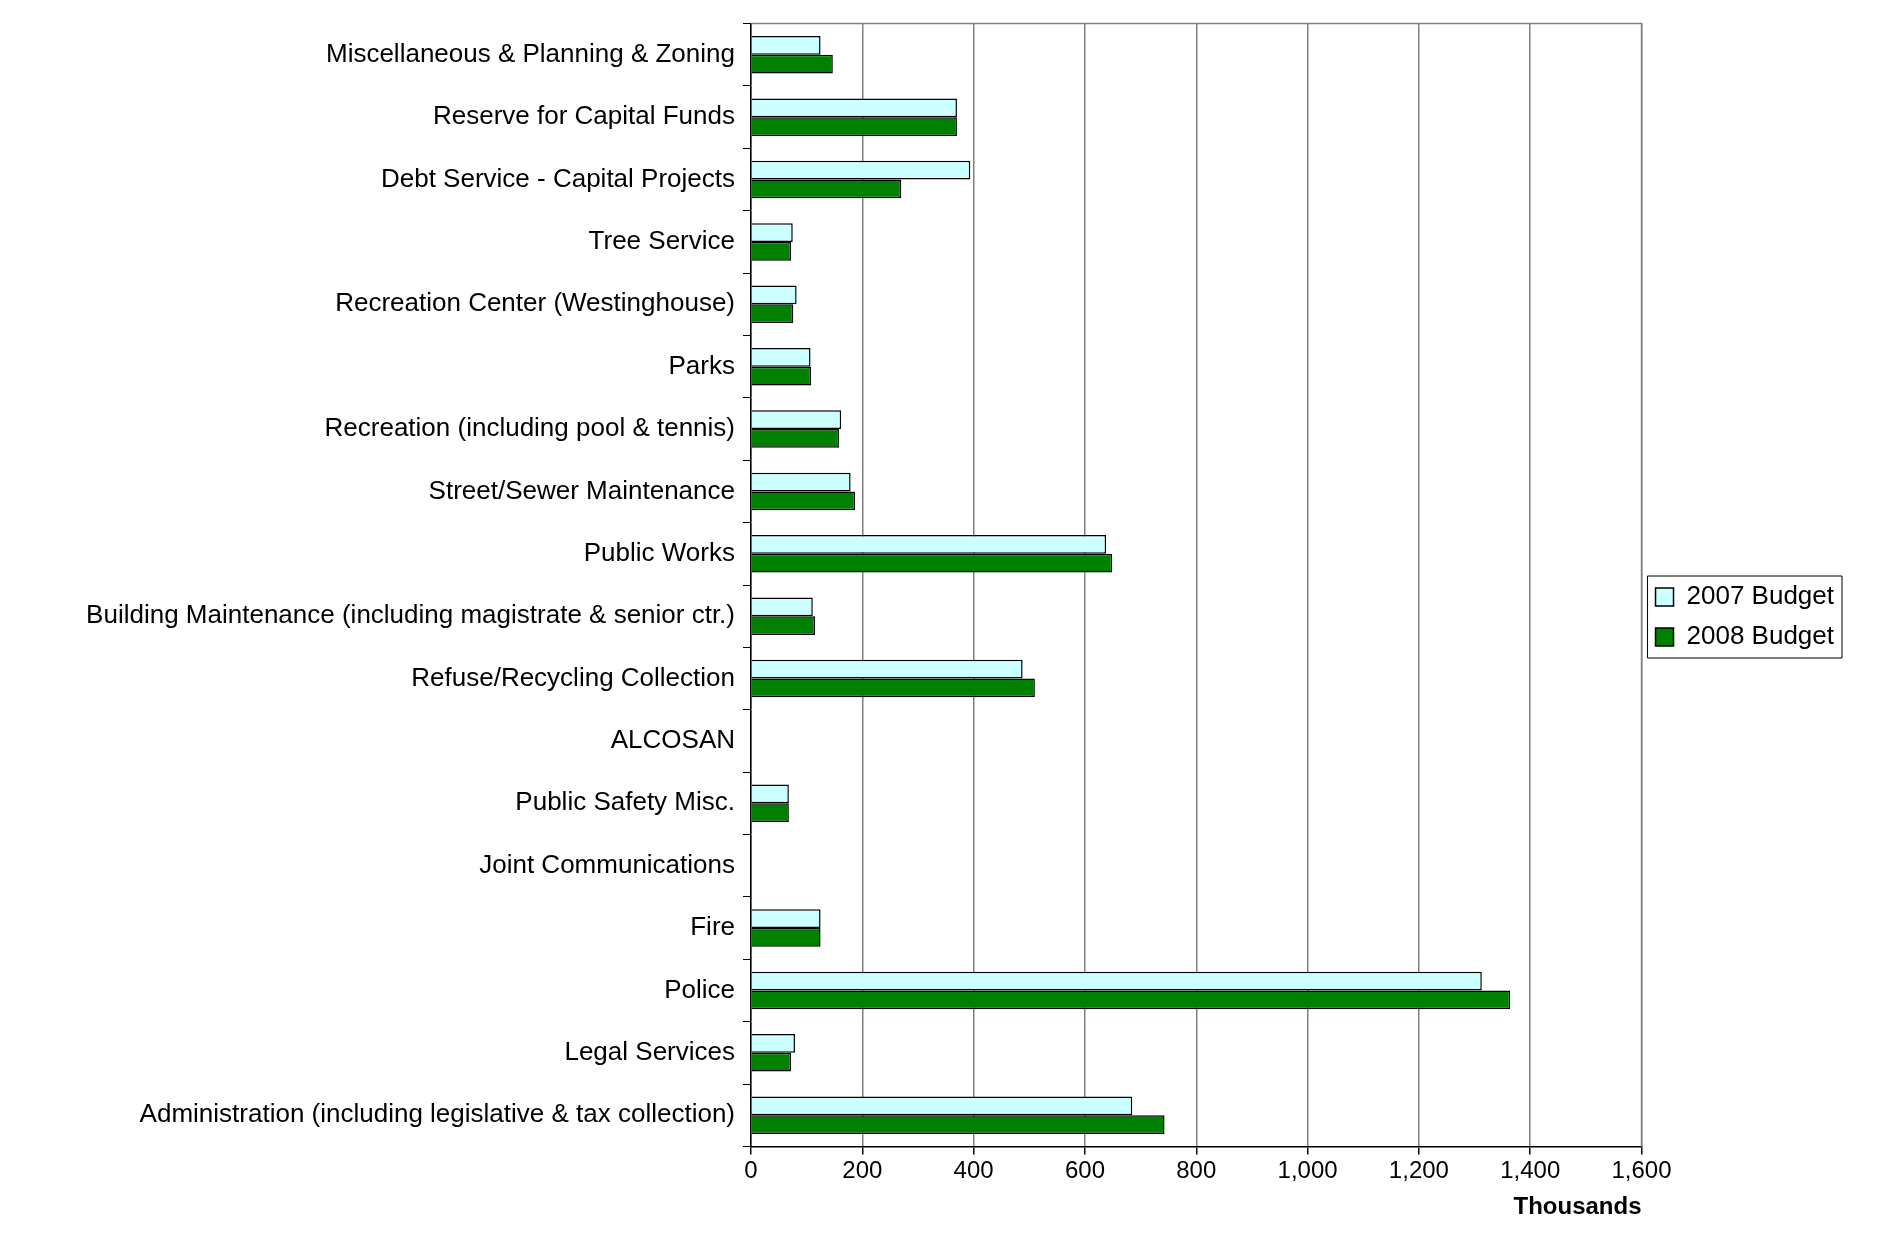 The image size is (1904, 1236). What do you see at coordinates (530, 52) in the screenshot?
I see `y-tick-label: Miscellaneous & Planning & Zoning` at bounding box center [530, 52].